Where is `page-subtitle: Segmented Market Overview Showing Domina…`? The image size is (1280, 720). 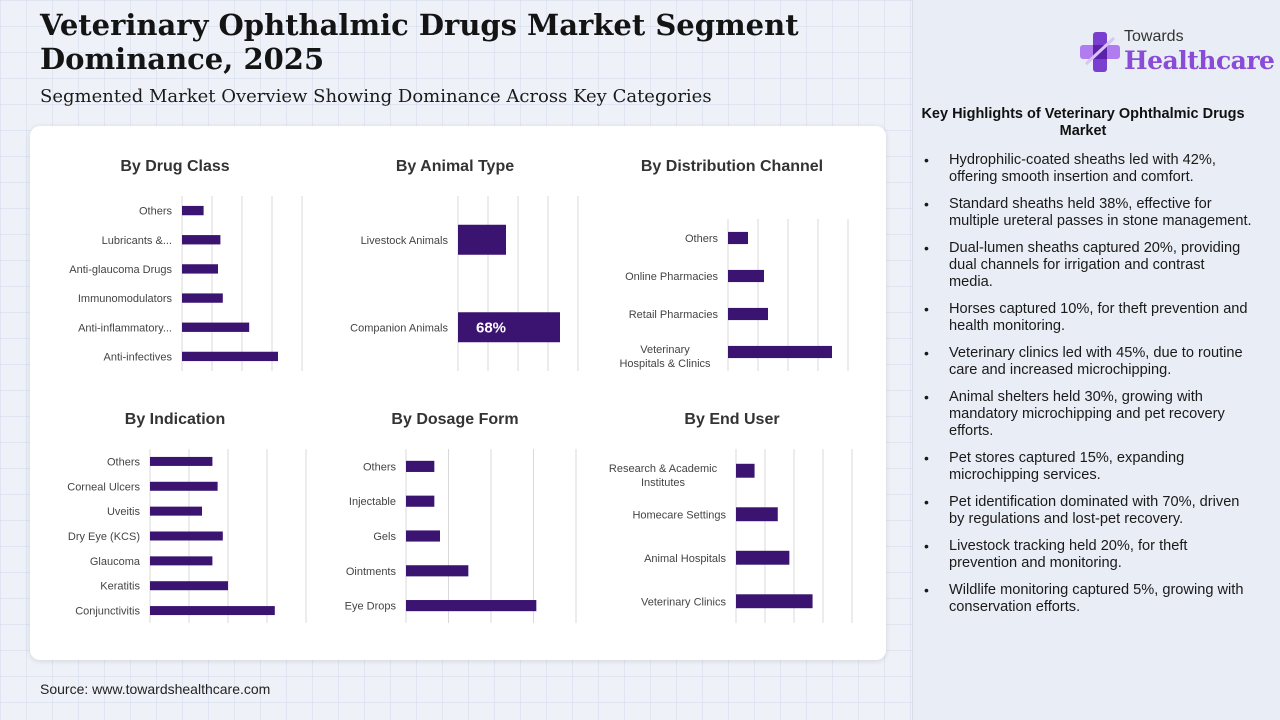 page-subtitle: Segmented Market Overview Showing Domina… is located at coordinates (376, 96).